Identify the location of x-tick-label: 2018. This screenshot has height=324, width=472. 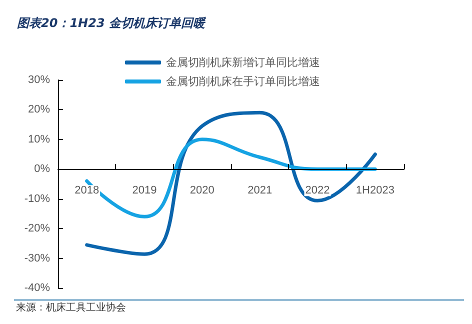
(87, 190).